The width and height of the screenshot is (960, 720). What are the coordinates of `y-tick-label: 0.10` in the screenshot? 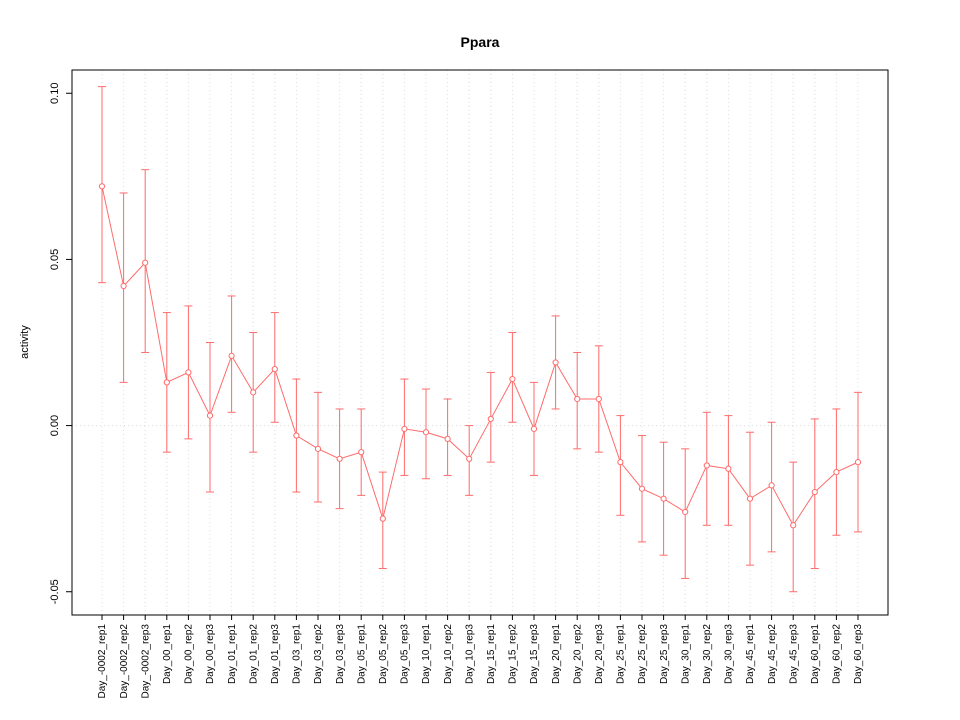 It's located at (55, 93).